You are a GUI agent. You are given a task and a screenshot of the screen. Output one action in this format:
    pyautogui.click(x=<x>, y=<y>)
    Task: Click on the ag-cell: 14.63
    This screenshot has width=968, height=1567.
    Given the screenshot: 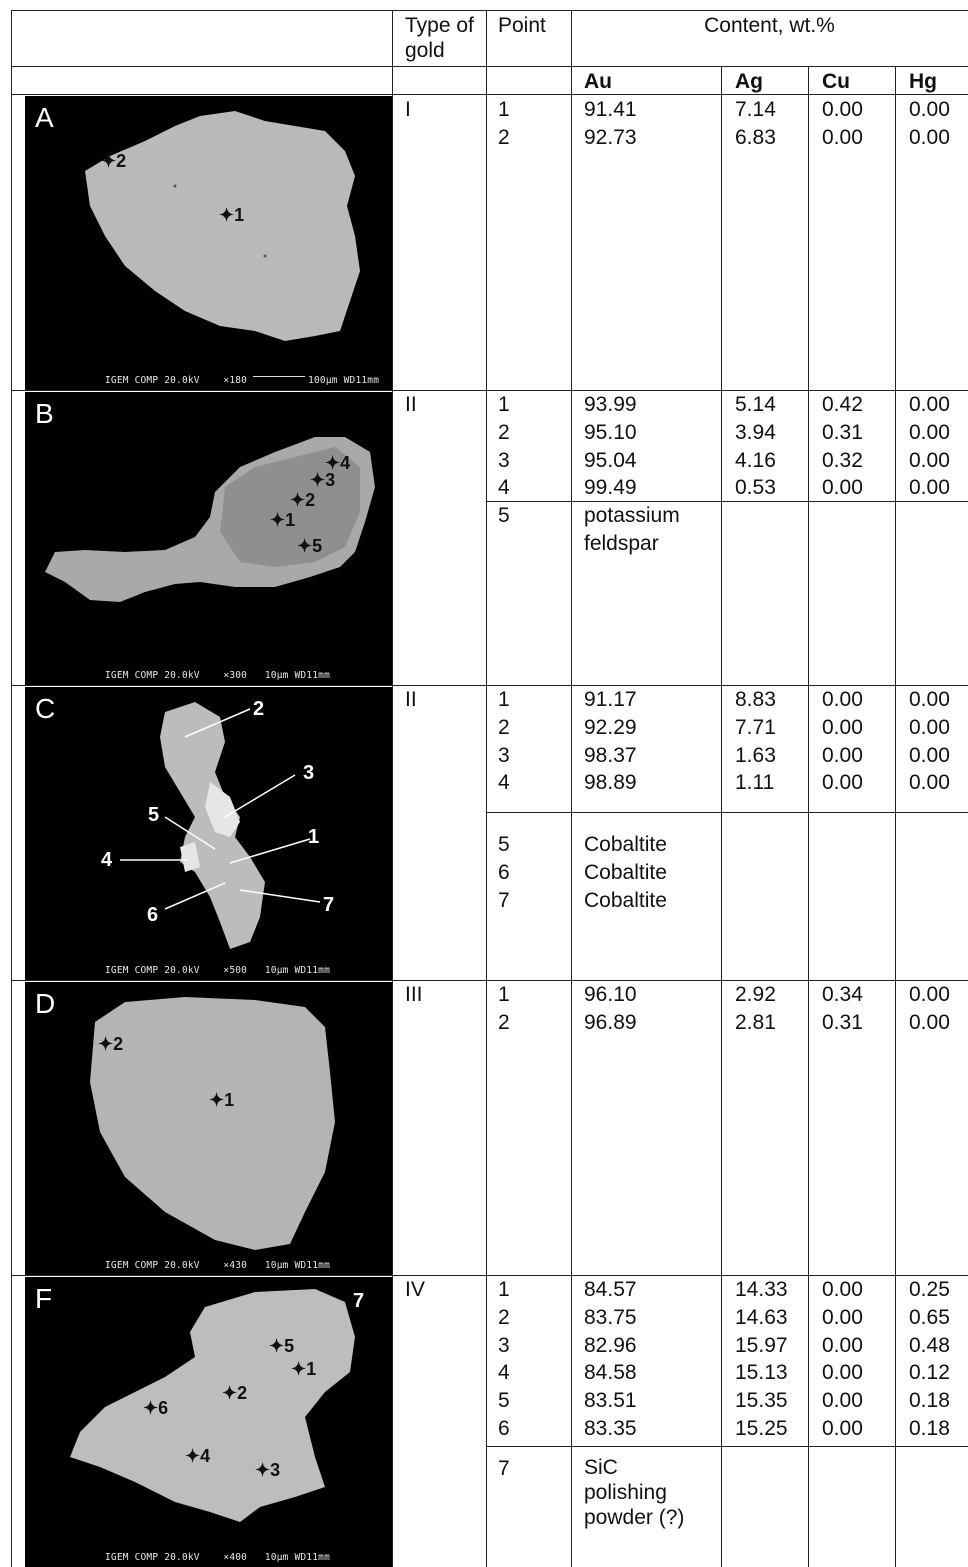 What is the action you would take?
    pyautogui.click(x=761, y=1317)
    